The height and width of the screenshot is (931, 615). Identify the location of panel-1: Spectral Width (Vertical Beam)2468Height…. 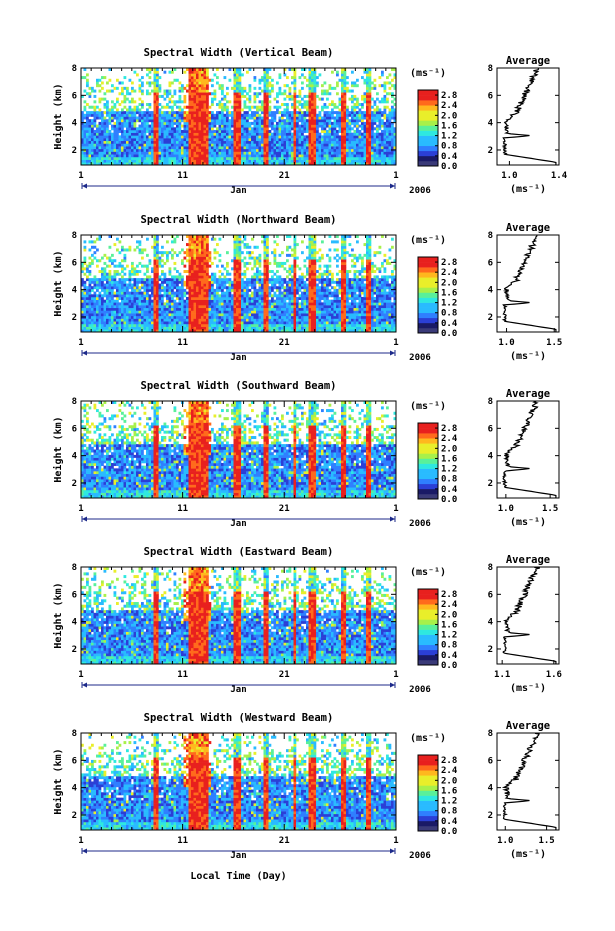
(310, 121).